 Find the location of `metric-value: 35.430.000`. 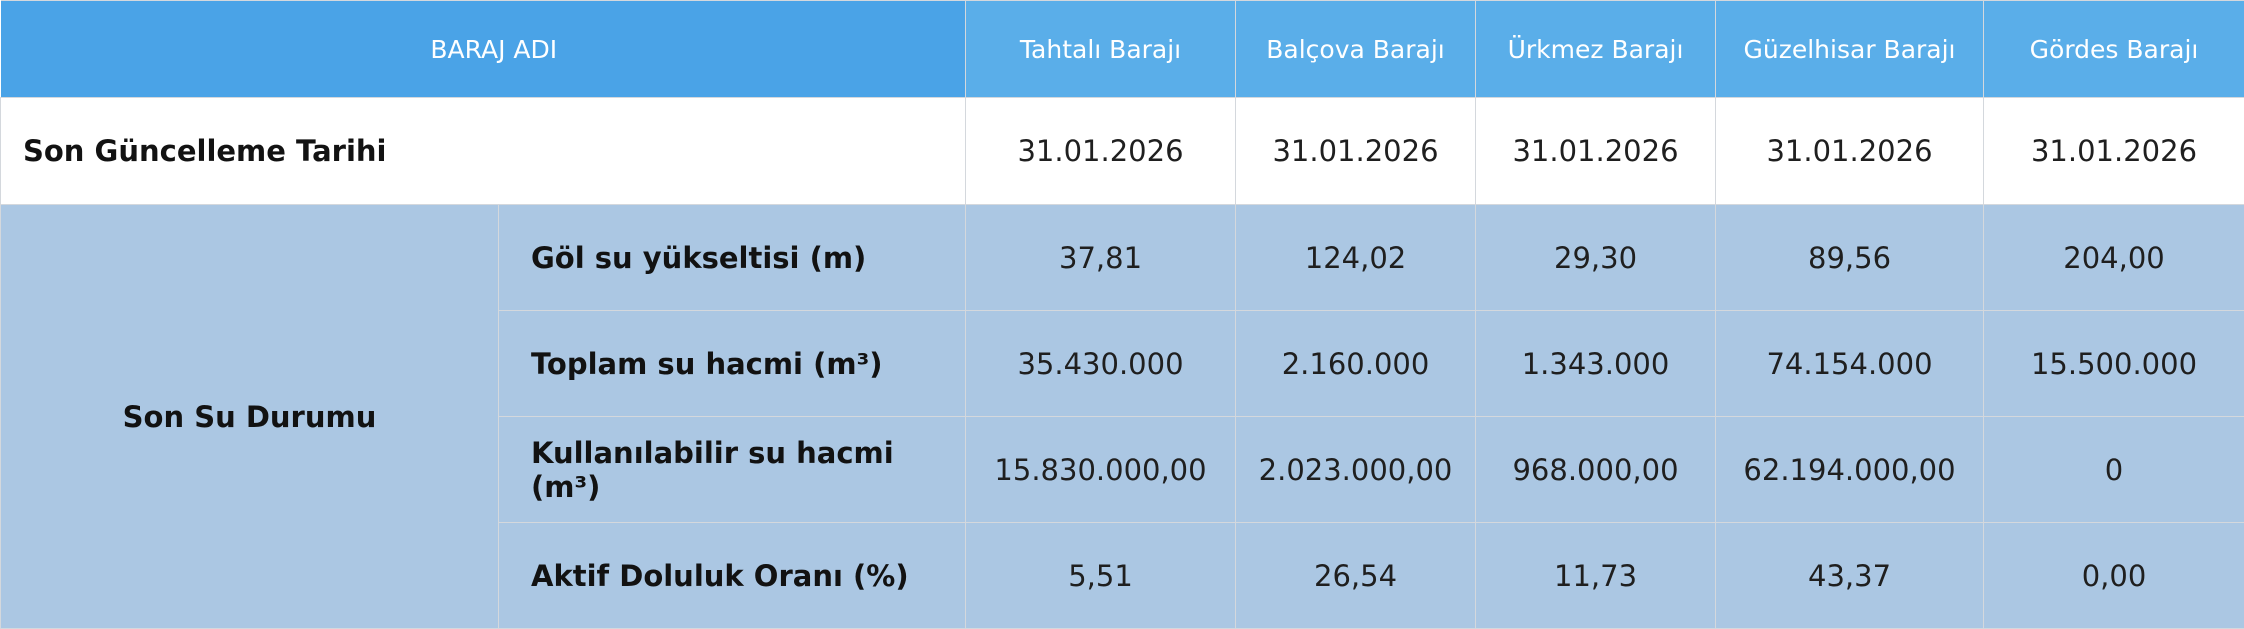

metric-value: 35.430.000 is located at coordinates (1101, 364).